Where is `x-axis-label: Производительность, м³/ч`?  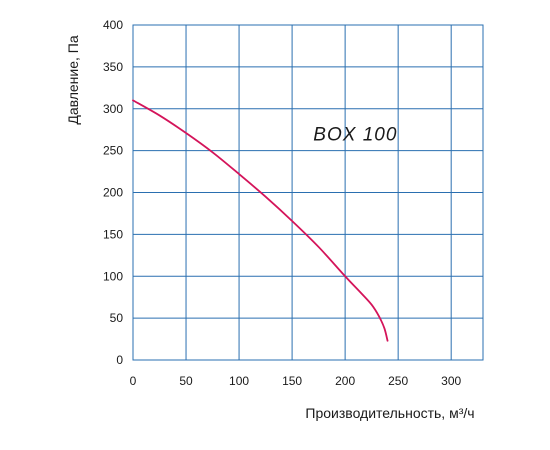
x-axis-label: Производительность, м³/ч is located at coordinates (389, 413).